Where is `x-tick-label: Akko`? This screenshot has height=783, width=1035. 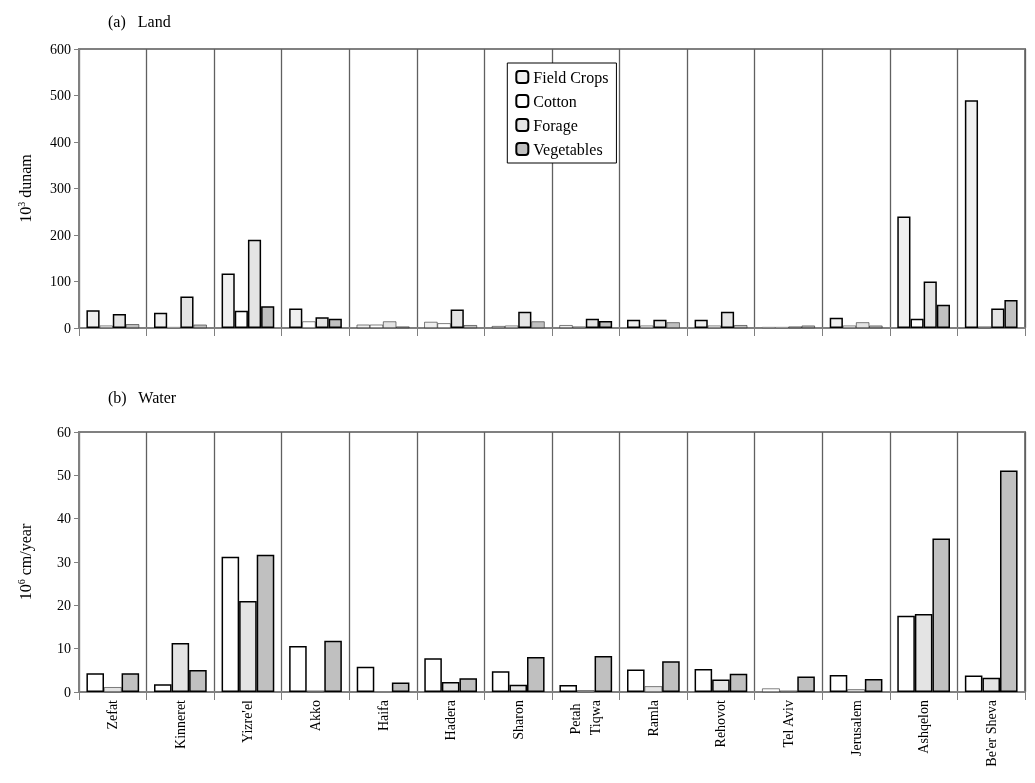 x-tick-label: Akko is located at coordinates (315, 716).